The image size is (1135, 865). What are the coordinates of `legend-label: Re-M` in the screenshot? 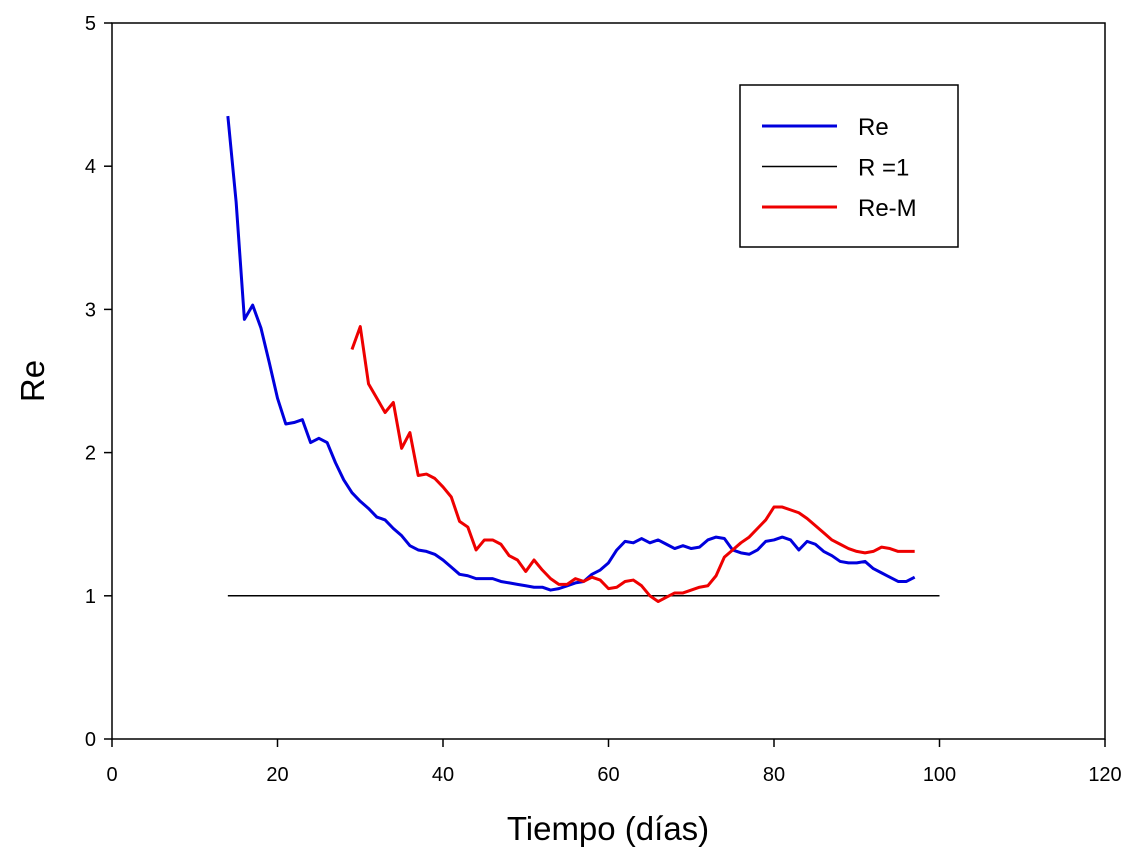 It's located at (887, 208).